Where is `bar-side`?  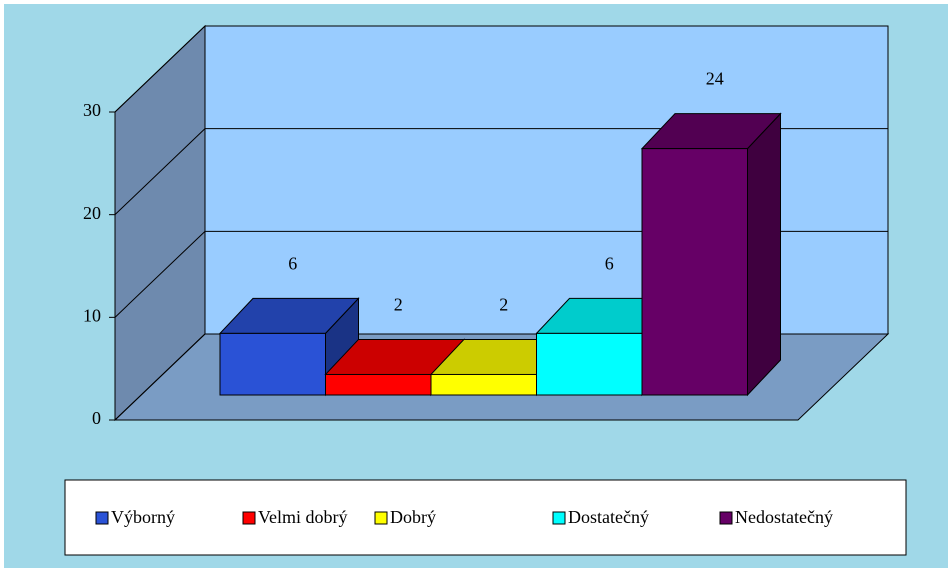
bar-side is located at coordinates (764, 254).